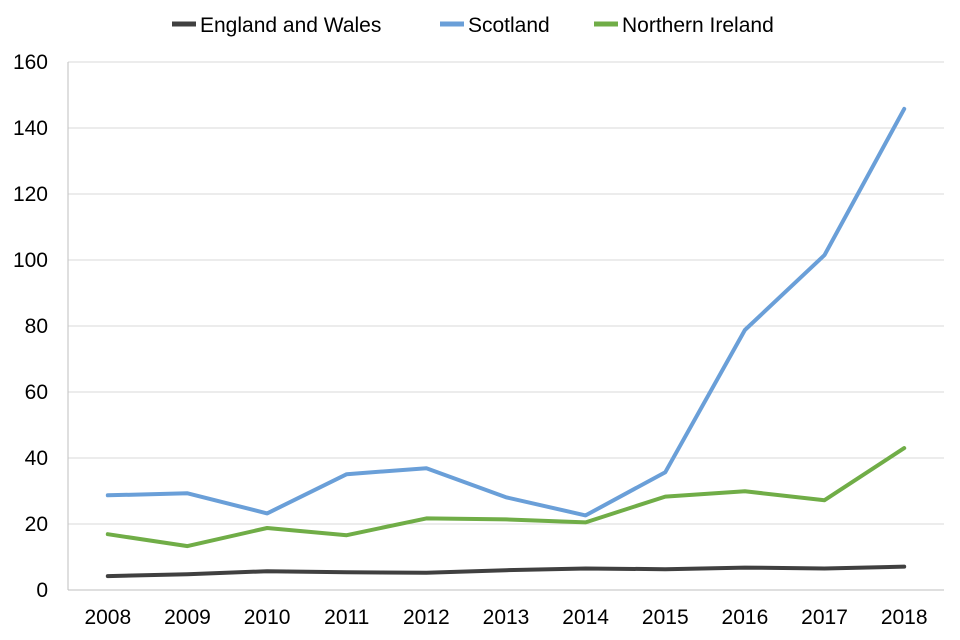 This screenshot has width=960, height=640. What do you see at coordinates (30, 128) in the screenshot?
I see `y-tick-label: 140` at bounding box center [30, 128].